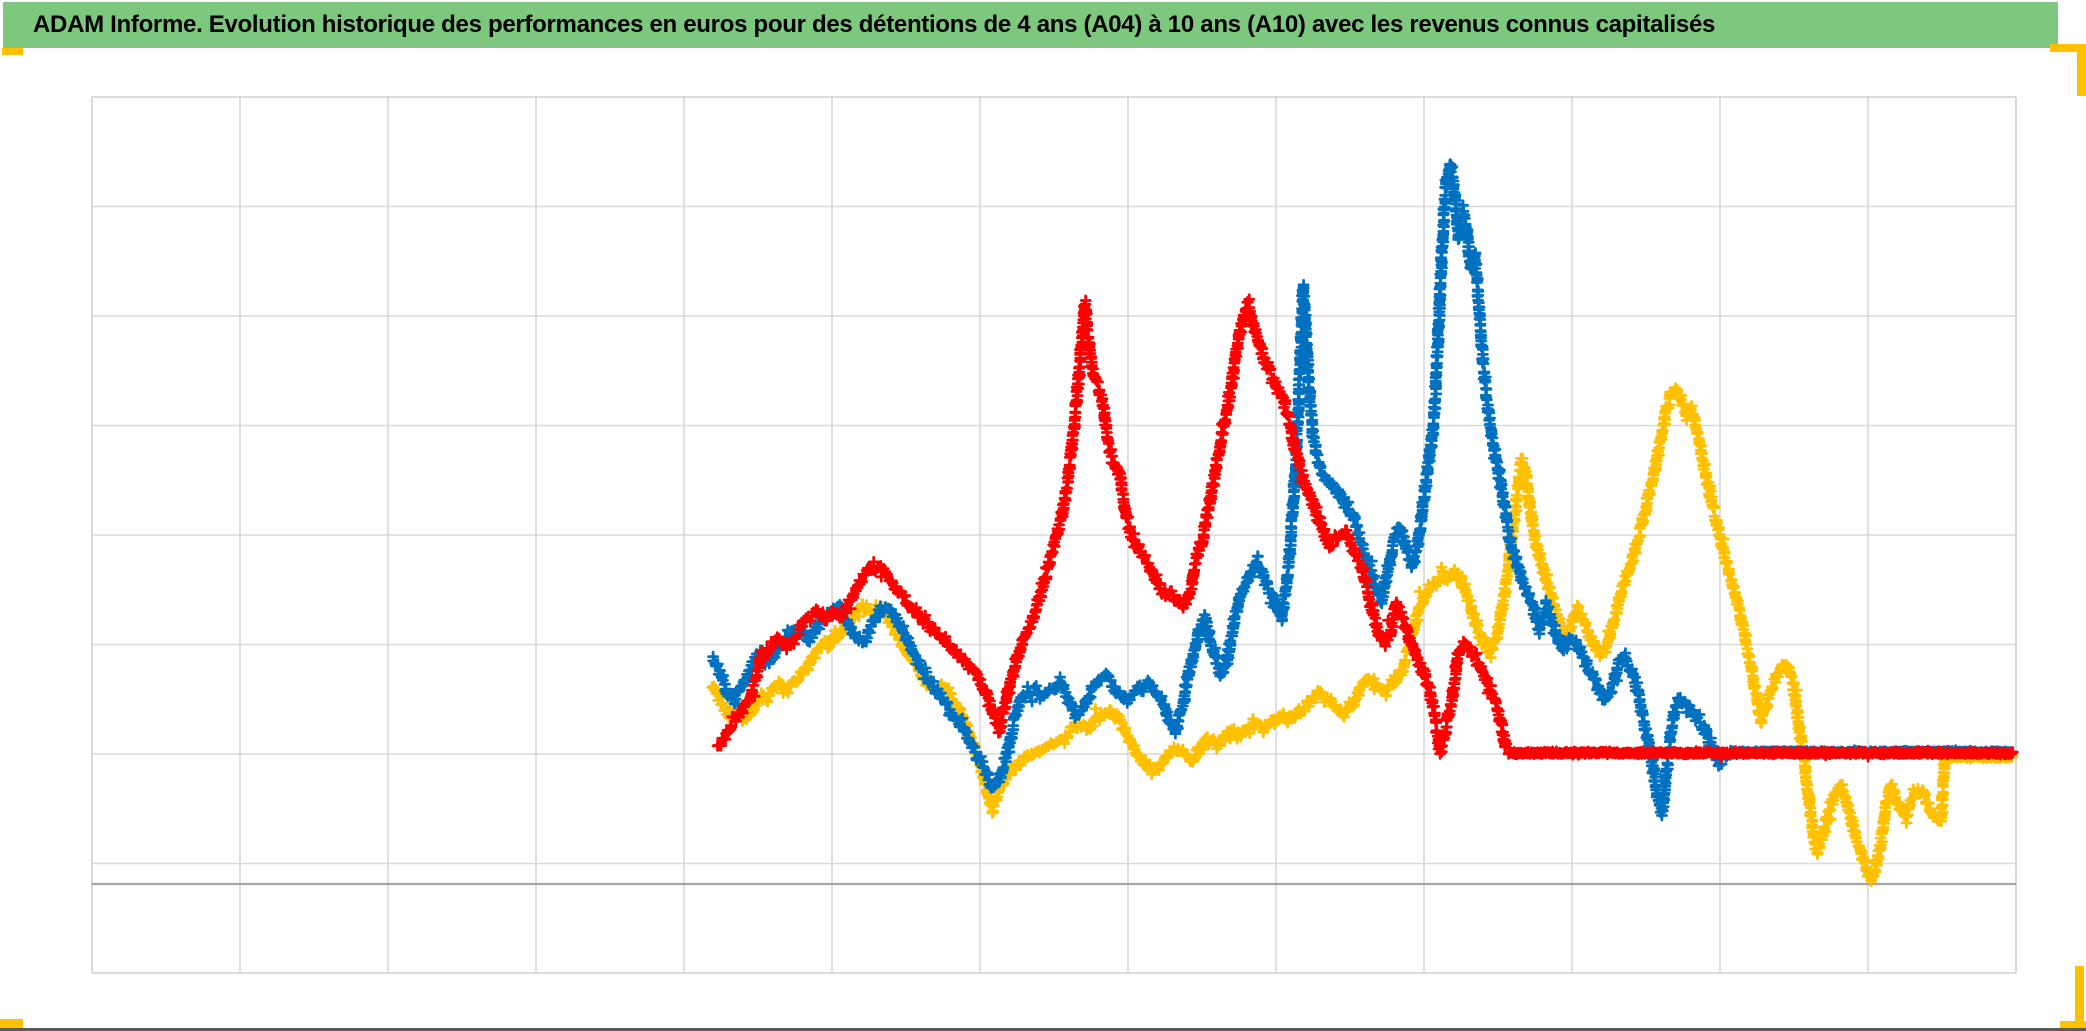 Image resolution: width=2086 pixels, height=1031 pixels. I want to click on slide-corner-marker-top-right-horizontal, so click(2068, 48).